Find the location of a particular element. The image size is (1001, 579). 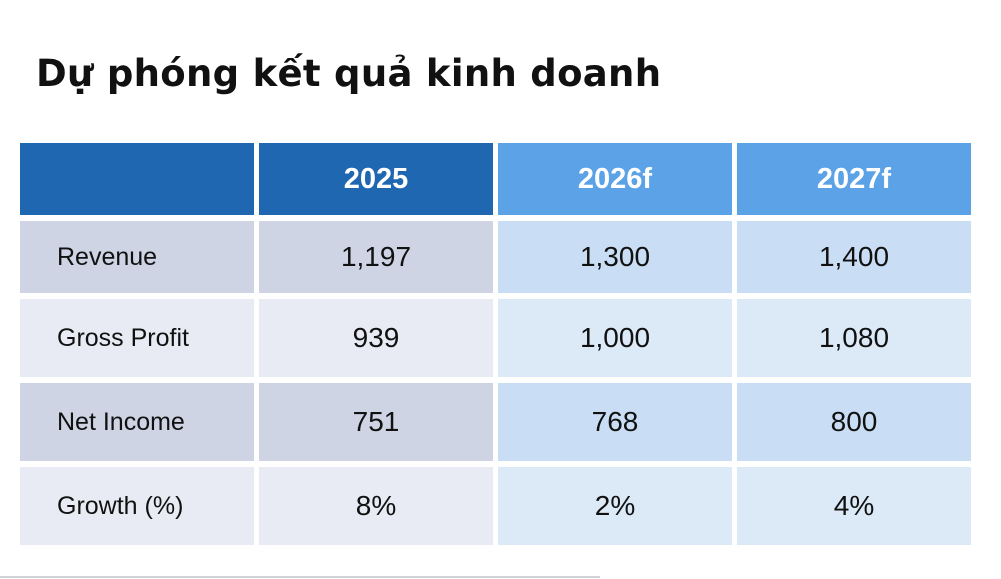

table-cell: 939 is located at coordinates (376, 338).